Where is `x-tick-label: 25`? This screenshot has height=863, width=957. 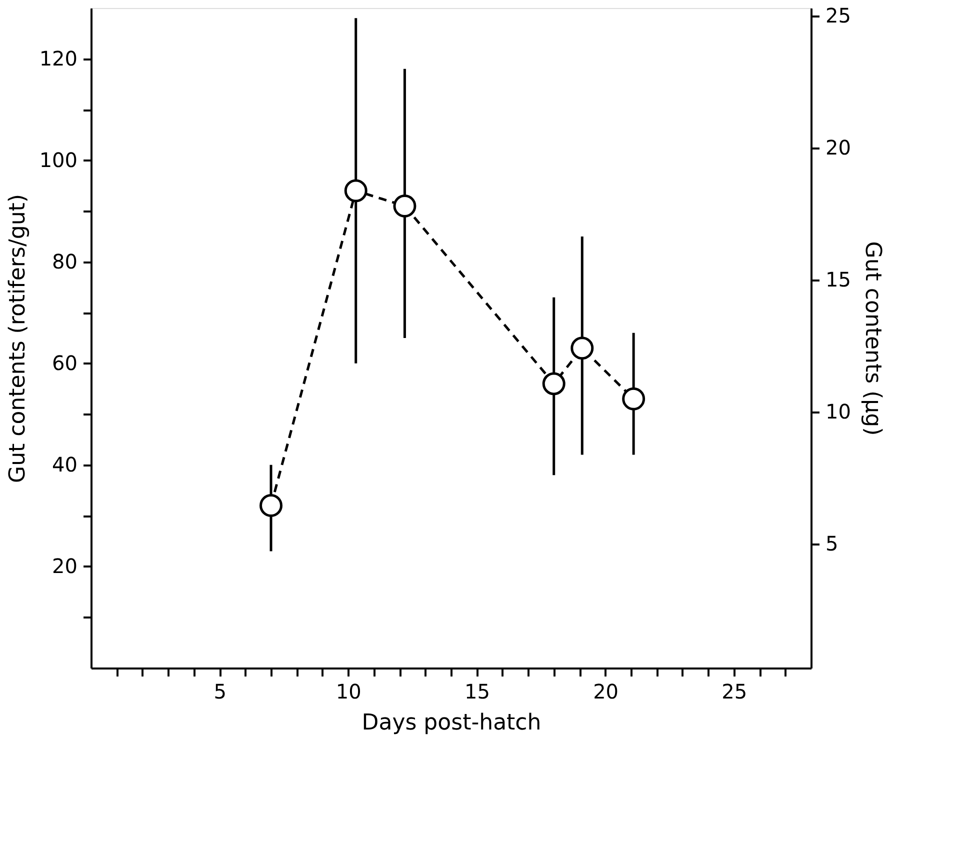
x-tick-label: 25 is located at coordinates (735, 692).